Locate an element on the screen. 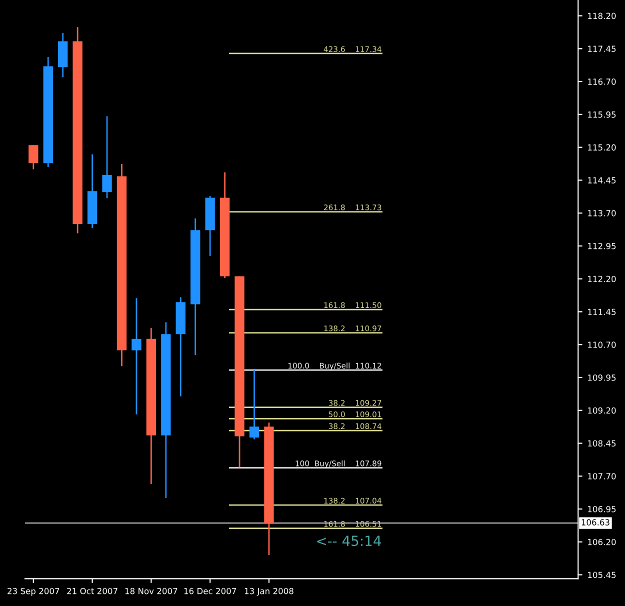 This screenshot has height=606, width=625. x-tick-label: 23 Sep 2007 is located at coordinates (34, 592).